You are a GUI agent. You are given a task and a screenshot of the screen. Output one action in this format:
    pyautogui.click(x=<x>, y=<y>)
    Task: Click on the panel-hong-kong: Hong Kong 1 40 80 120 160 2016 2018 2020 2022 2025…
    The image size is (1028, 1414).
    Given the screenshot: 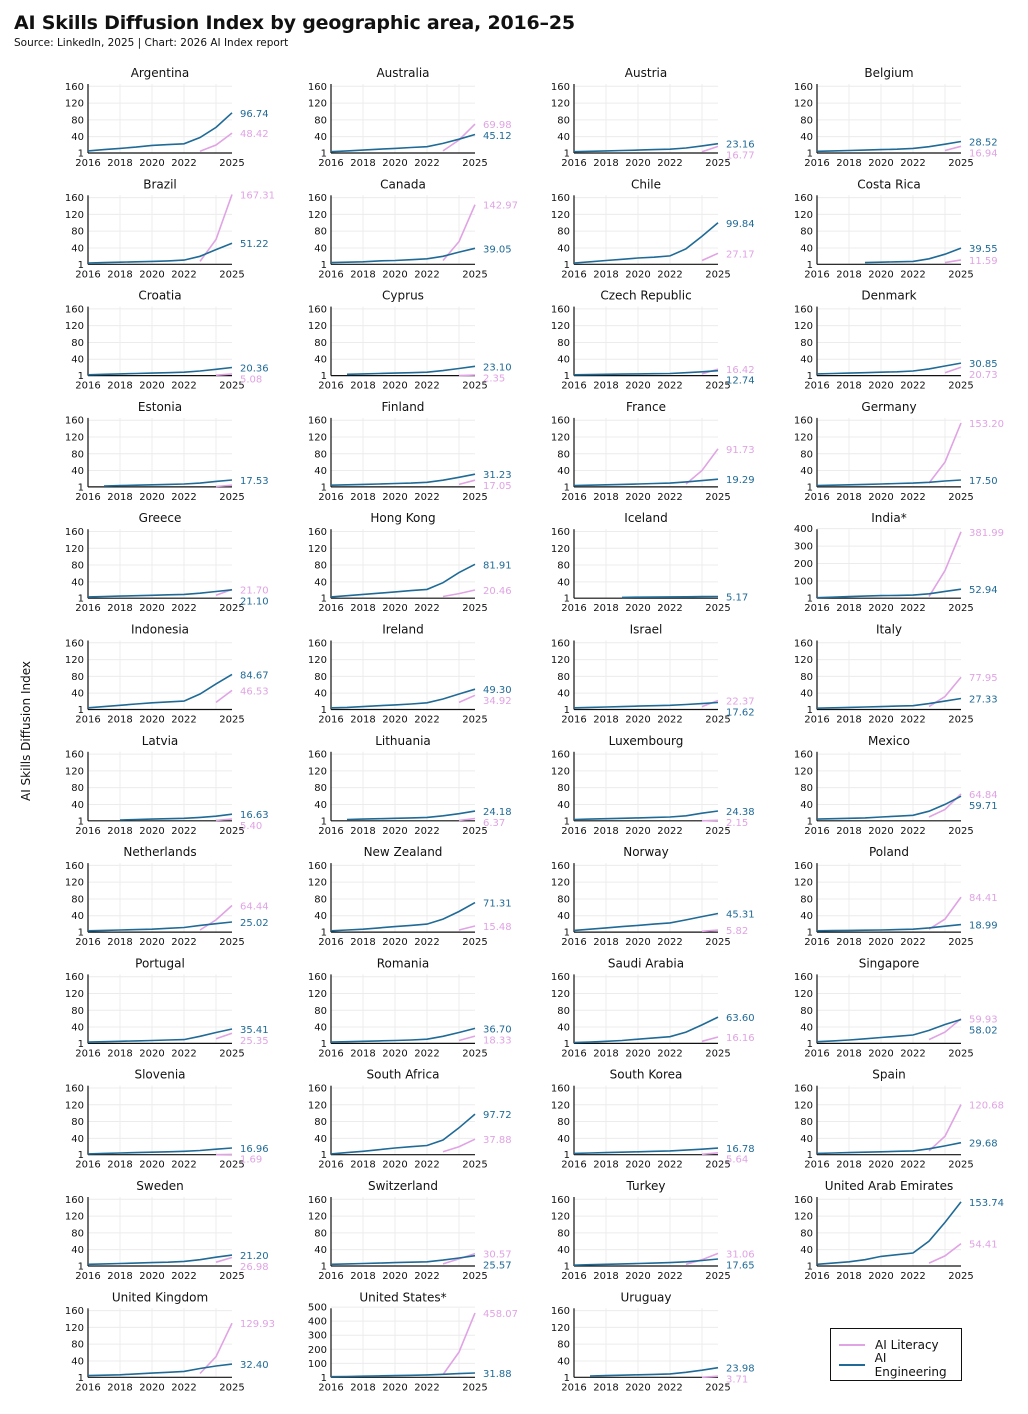 What is the action you would take?
    pyautogui.click(x=410, y=562)
    